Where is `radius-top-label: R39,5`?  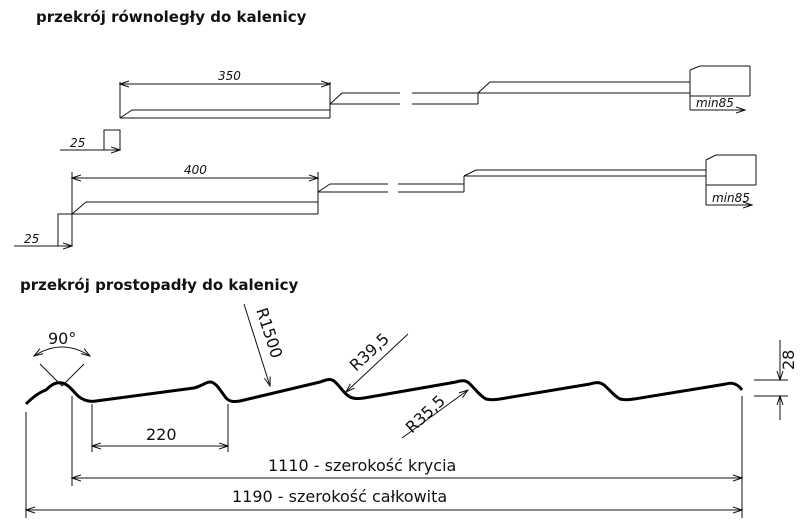 radius-top-label: R39,5 is located at coordinates (369, 352).